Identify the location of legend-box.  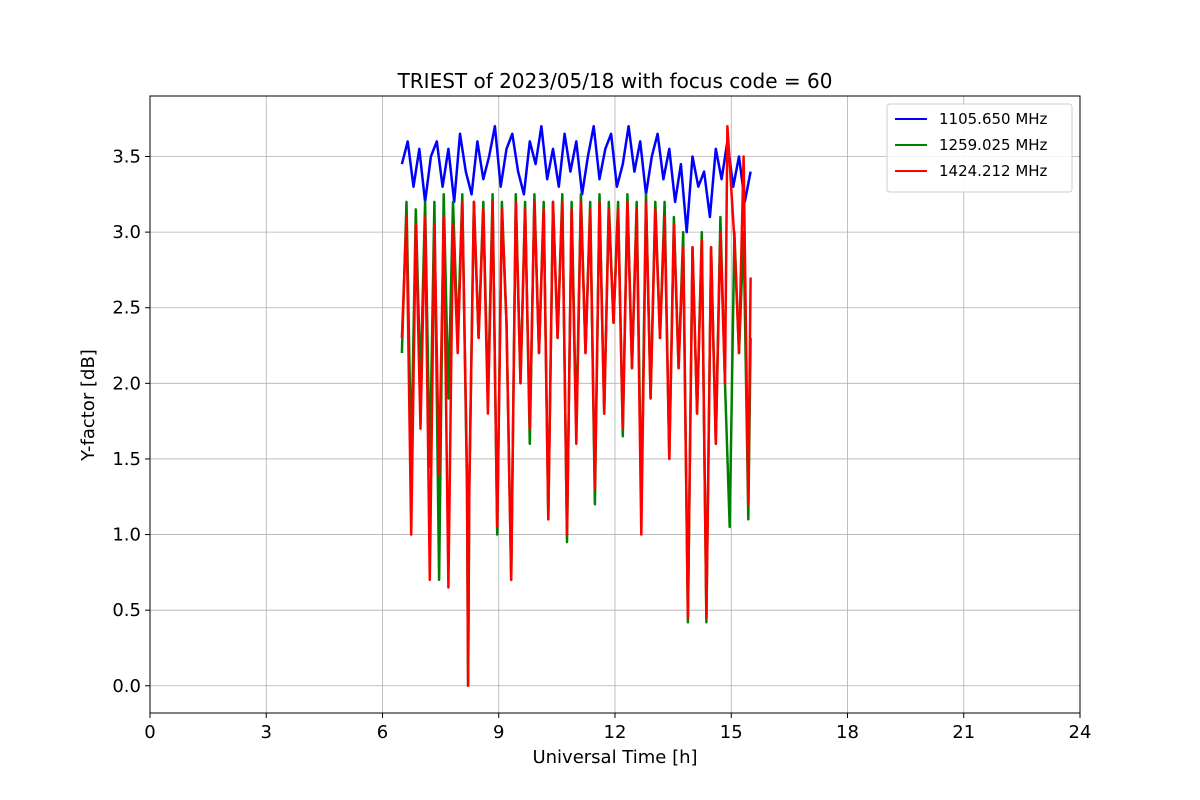
(979, 148).